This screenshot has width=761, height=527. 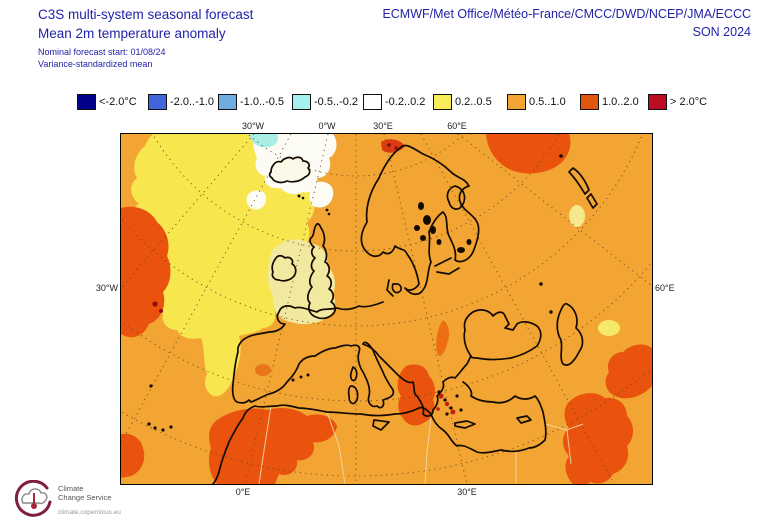 What do you see at coordinates (394, 288) in the screenshot?
I see `coast-denmark` at bounding box center [394, 288].